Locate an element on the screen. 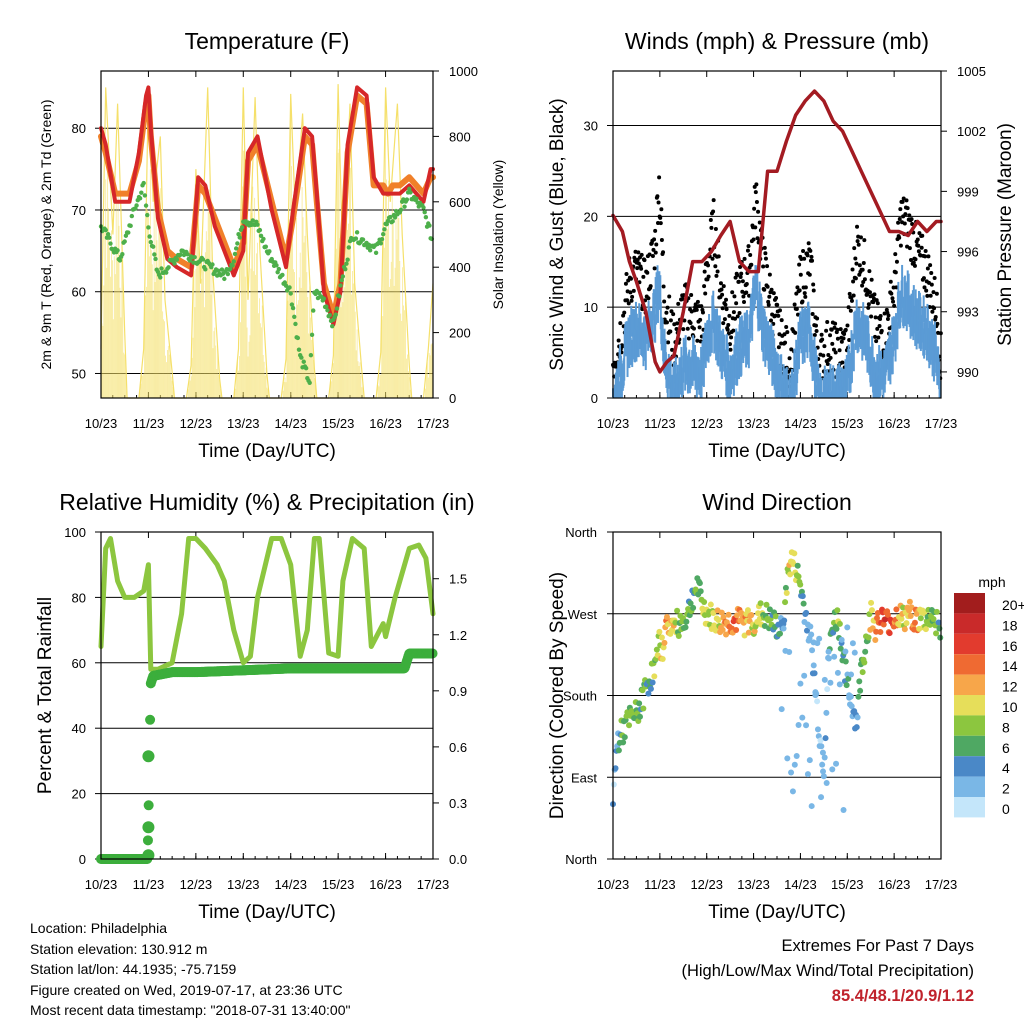  dir-xtick-label: 12/23 is located at coordinates (706, 884).